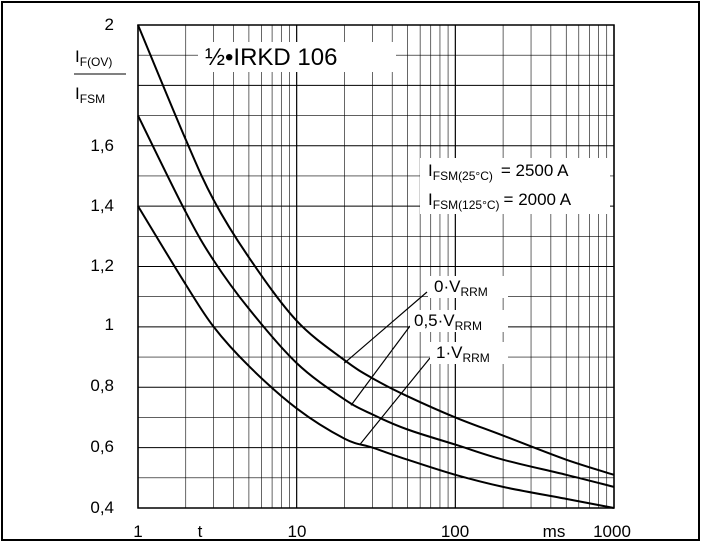 The width and height of the screenshot is (703, 544). Describe the element at coordinates (90, 95) in the screenshot. I see `ylabel-den-main: IFSM` at that location.